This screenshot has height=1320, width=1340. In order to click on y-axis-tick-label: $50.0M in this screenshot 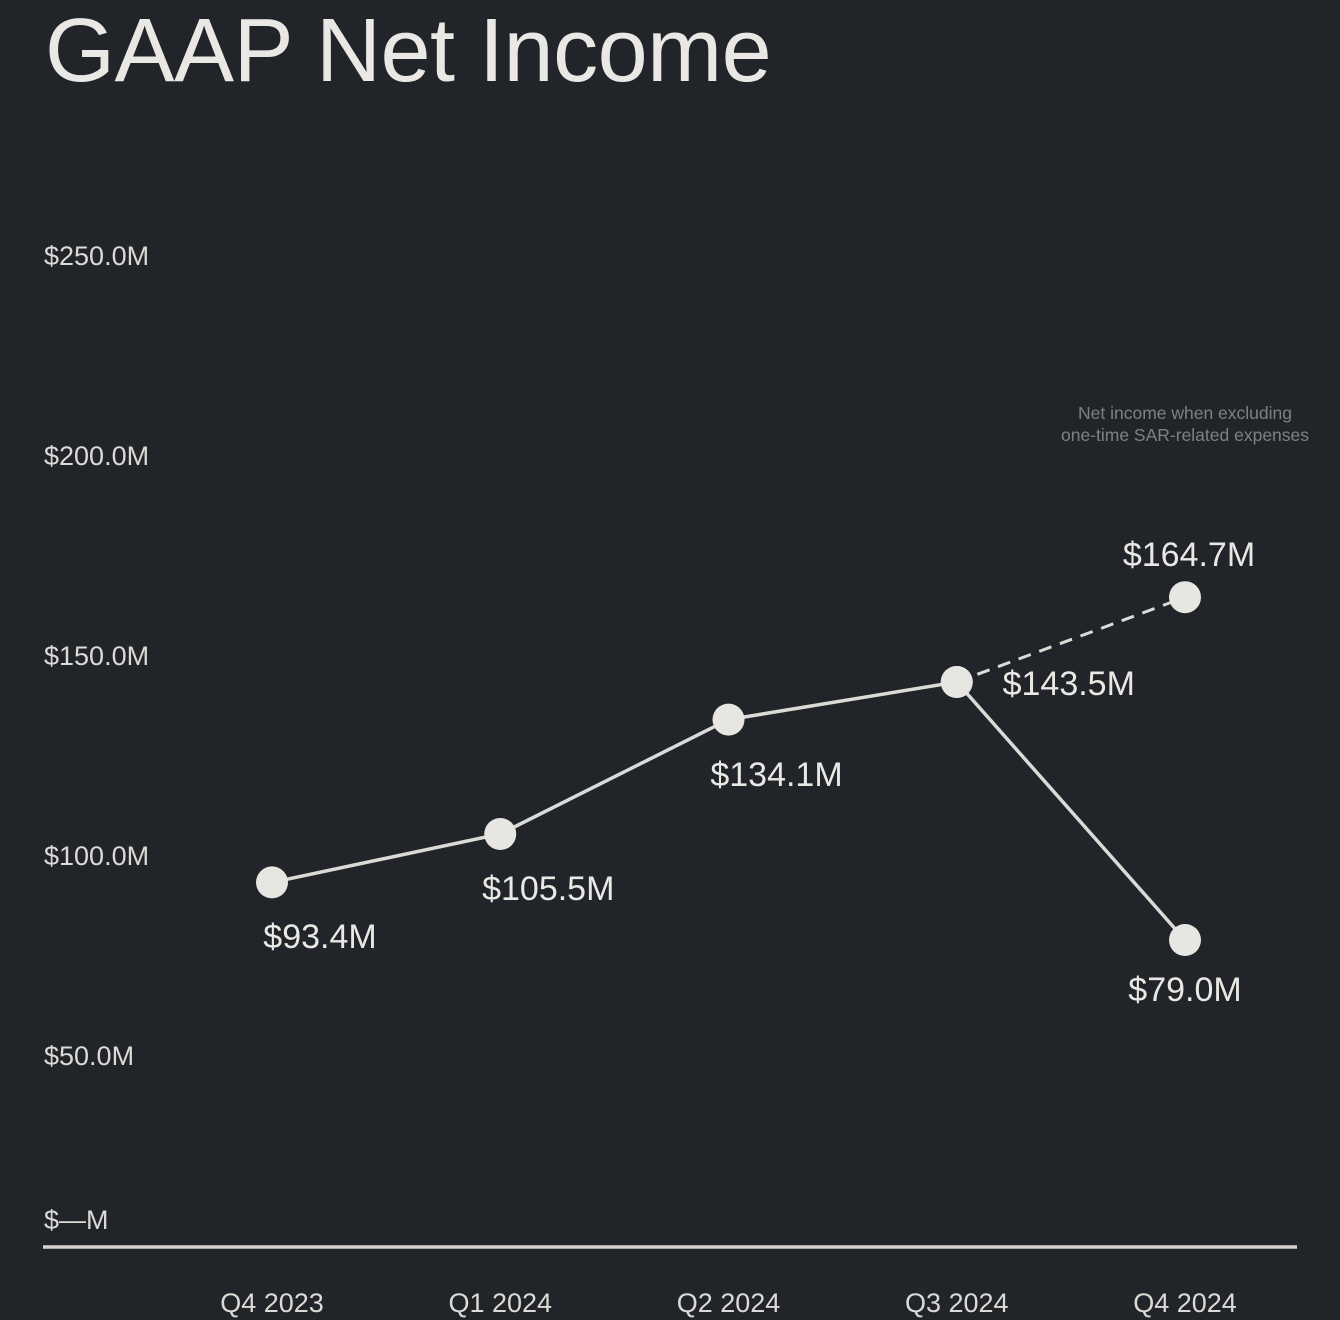, I will do `click(89, 1056)`.